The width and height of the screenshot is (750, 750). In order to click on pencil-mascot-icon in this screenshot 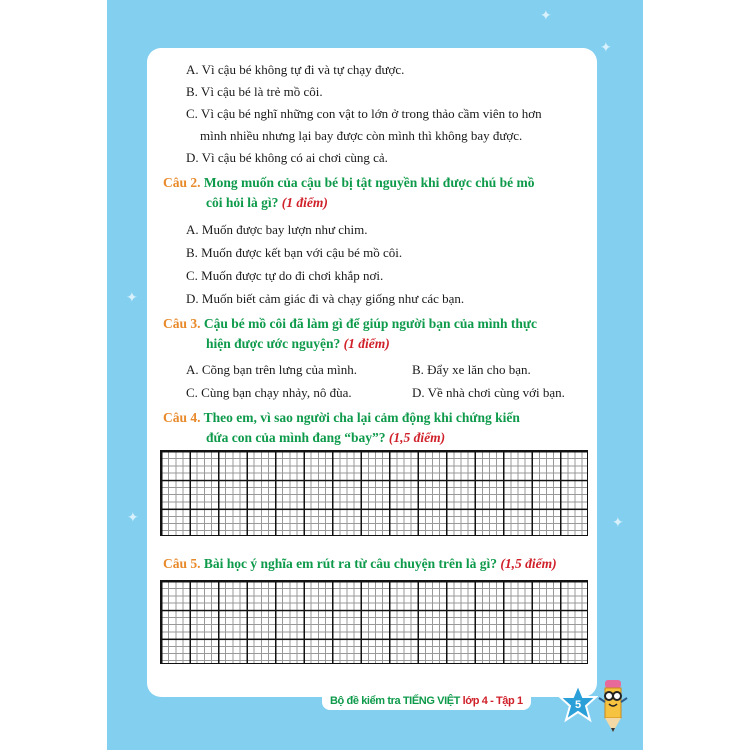, I will do `click(613, 706)`.